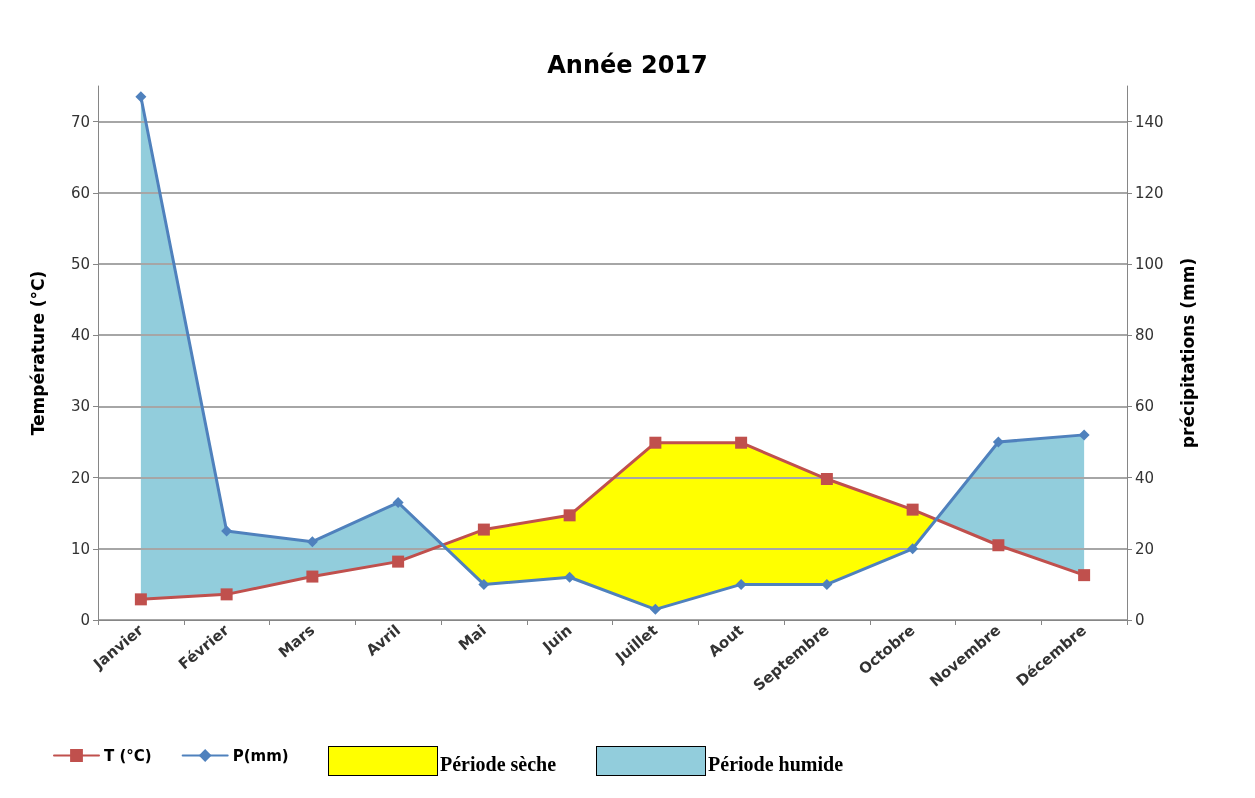 This screenshot has width=1255, height=798. What do you see at coordinates (1187, 353) in the screenshot?
I see `y2-axis-title: précipitations (mm)` at bounding box center [1187, 353].